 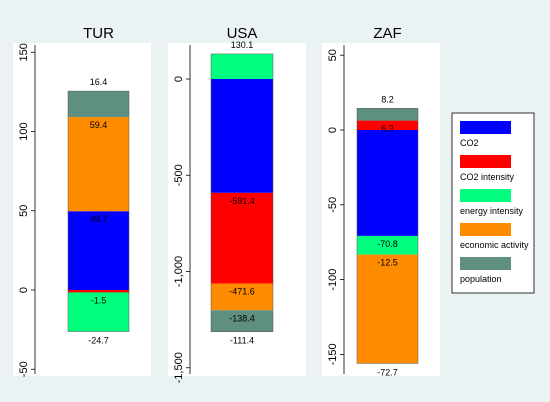 What do you see at coordinates (24, 211) in the screenshot?
I see `panel-tur-tick-label: 50` at bounding box center [24, 211].